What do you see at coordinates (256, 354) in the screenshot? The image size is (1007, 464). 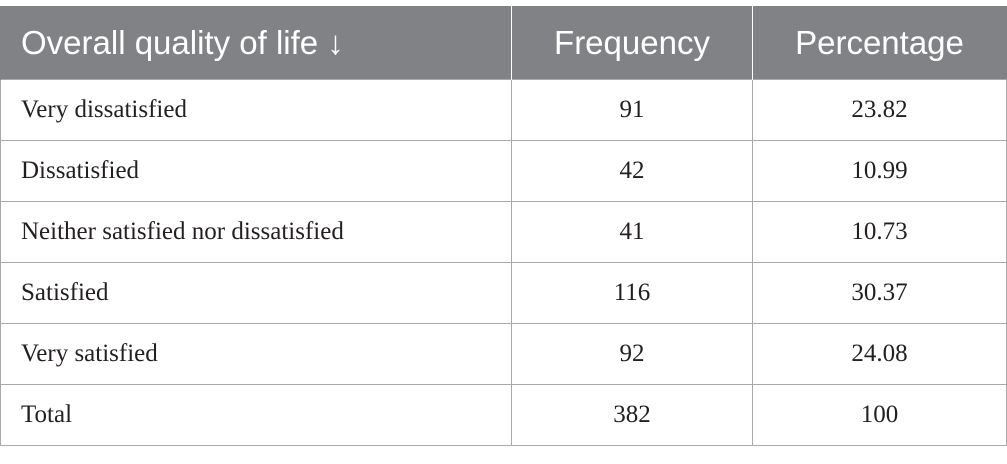 I see `row-label: Very satisfied` at bounding box center [256, 354].